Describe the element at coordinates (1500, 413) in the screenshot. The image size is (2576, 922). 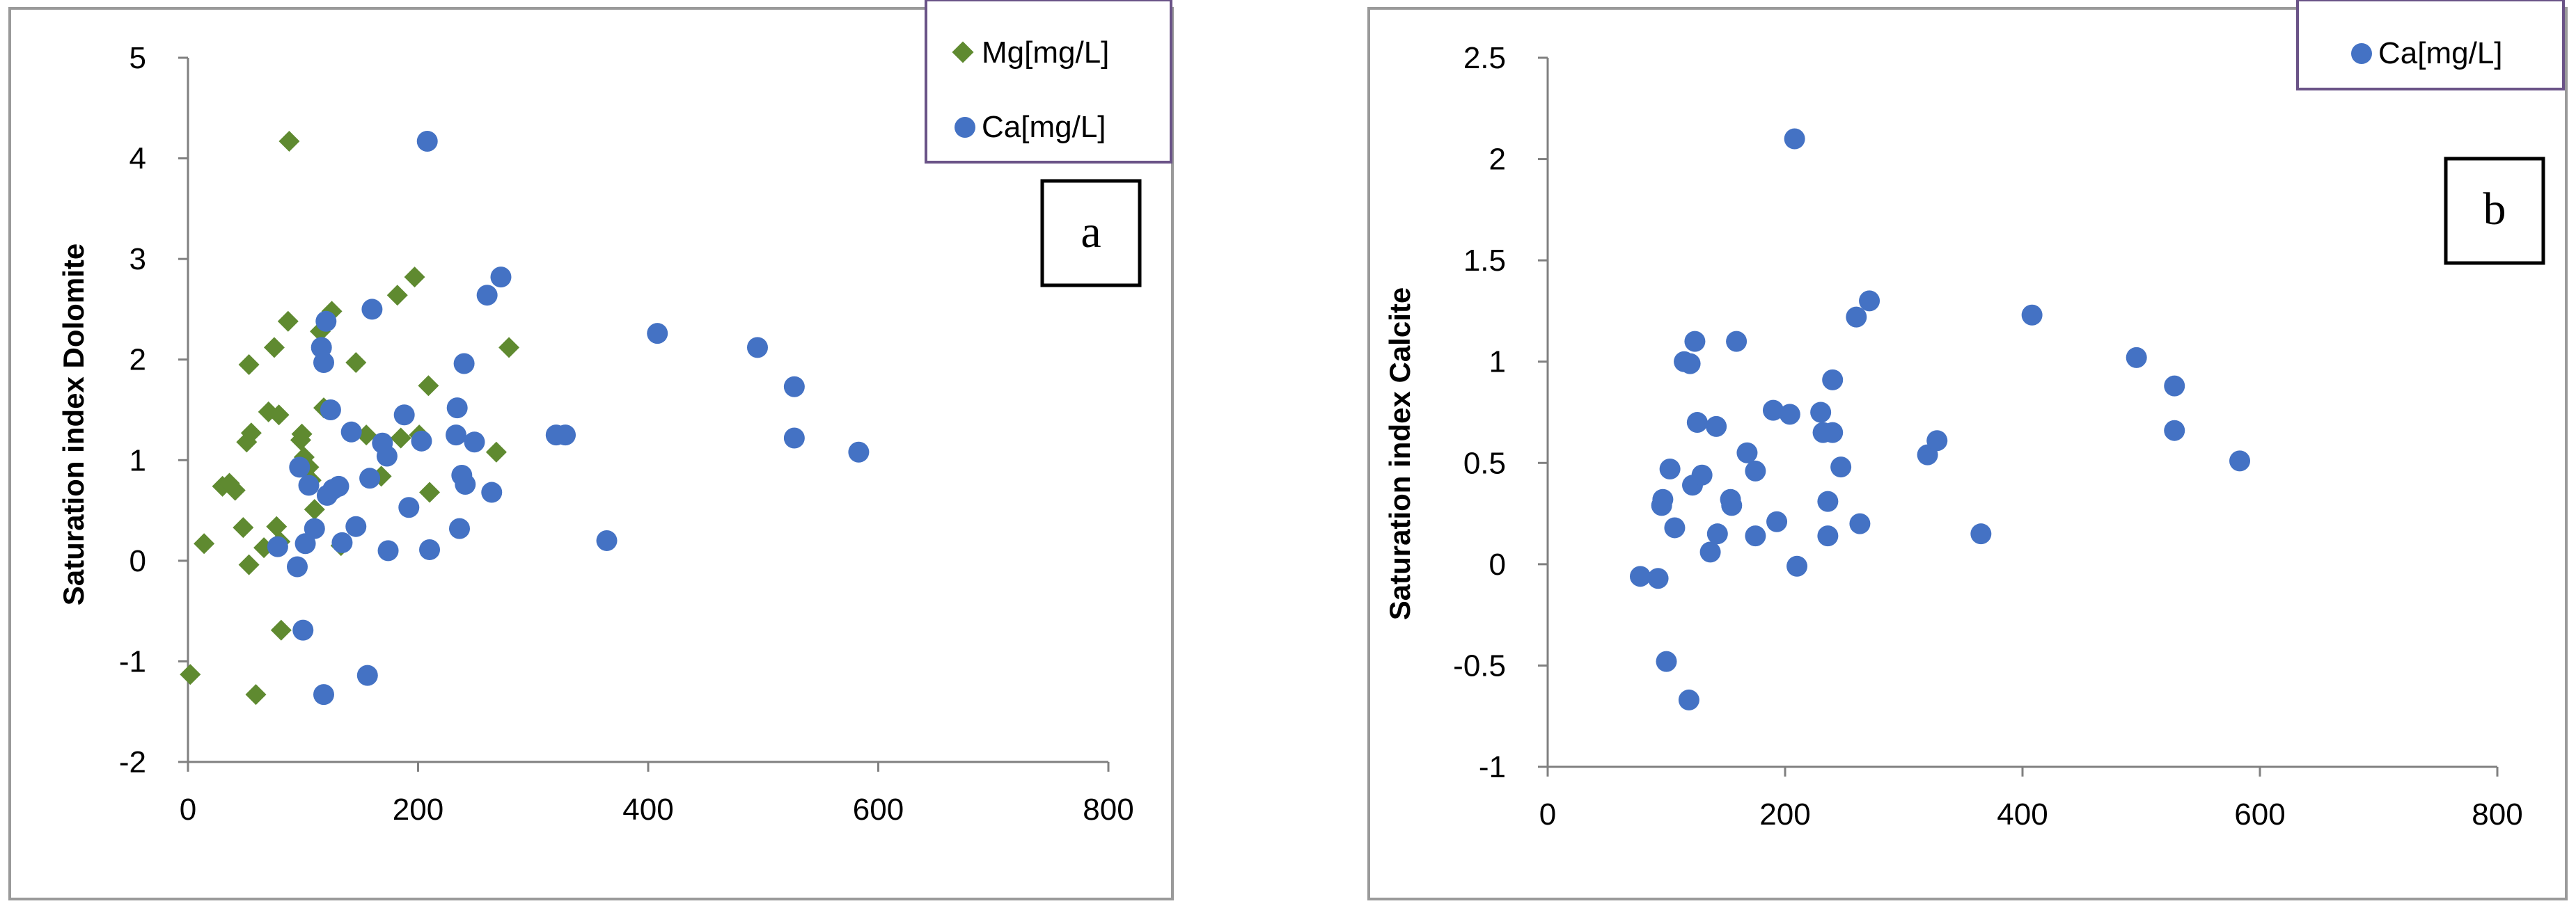
I see `y-axis-ticks: -1 -0.5 0 0.5 1 1.5 2 2.5` at that location.